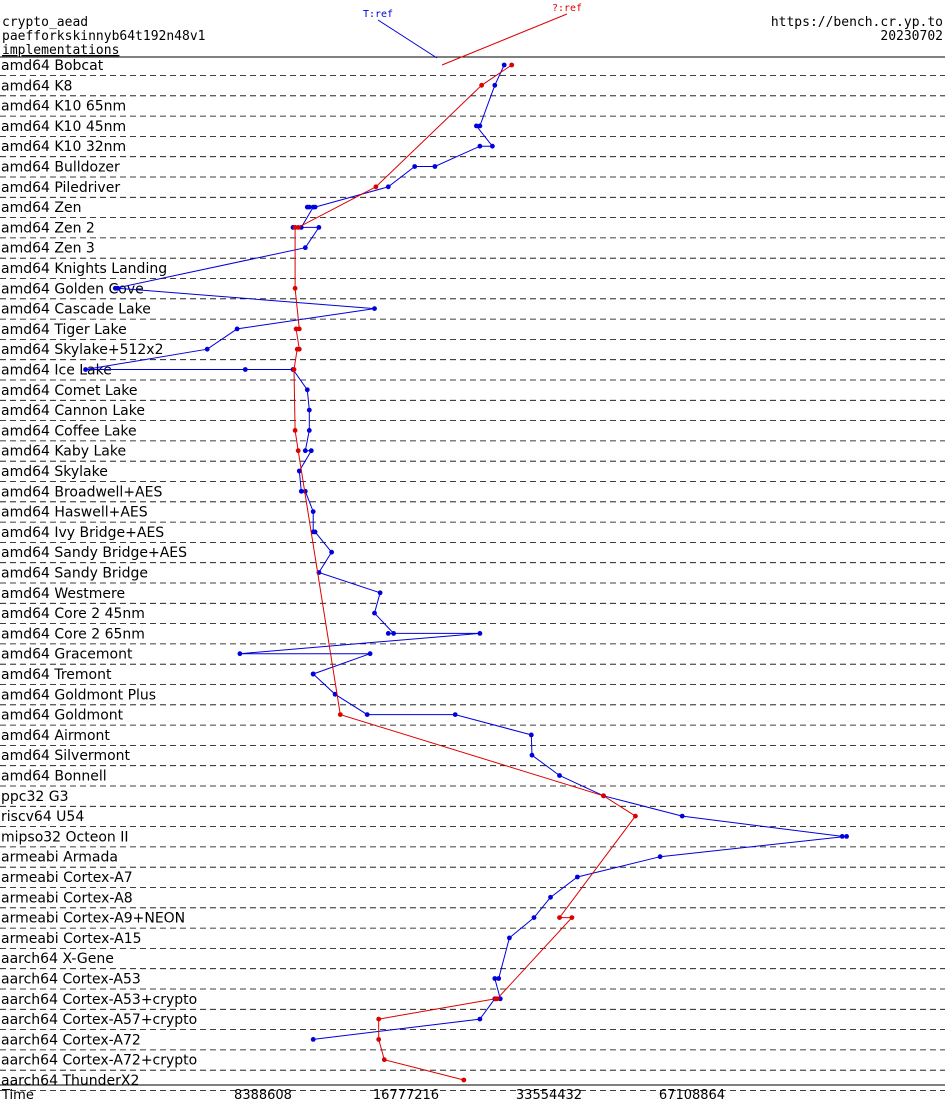 The height and width of the screenshot is (1103, 945). I want to click on row-label: amd64 Kaby Lake, so click(63, 452).